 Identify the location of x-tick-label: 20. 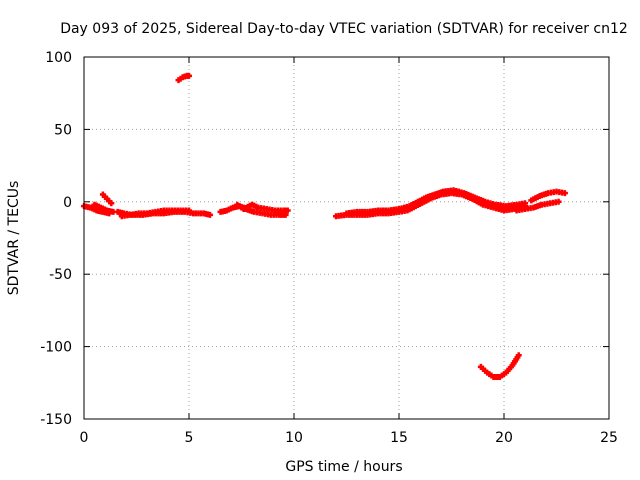
(504, 438).